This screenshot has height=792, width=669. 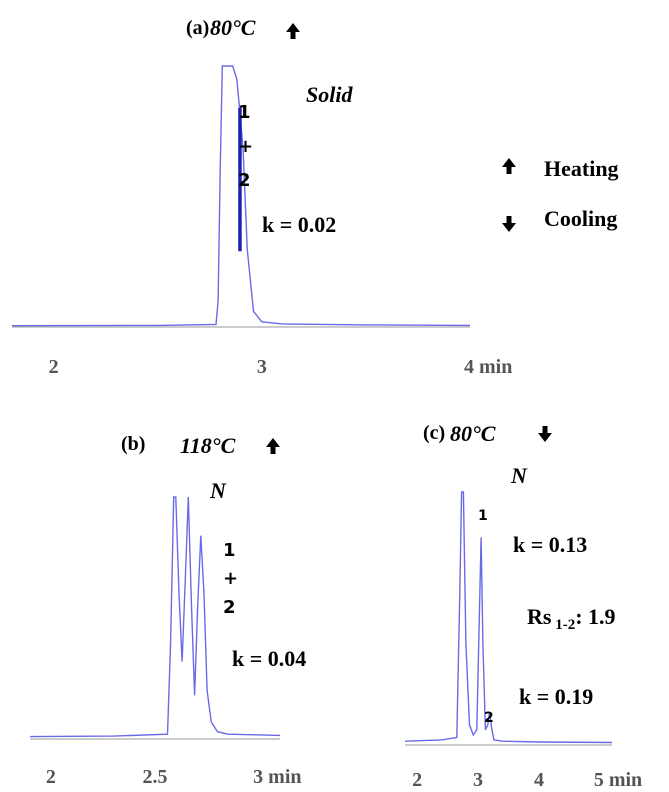 I want to click on panel-a-peak-label-1: 1, so click(x=244, y=112).